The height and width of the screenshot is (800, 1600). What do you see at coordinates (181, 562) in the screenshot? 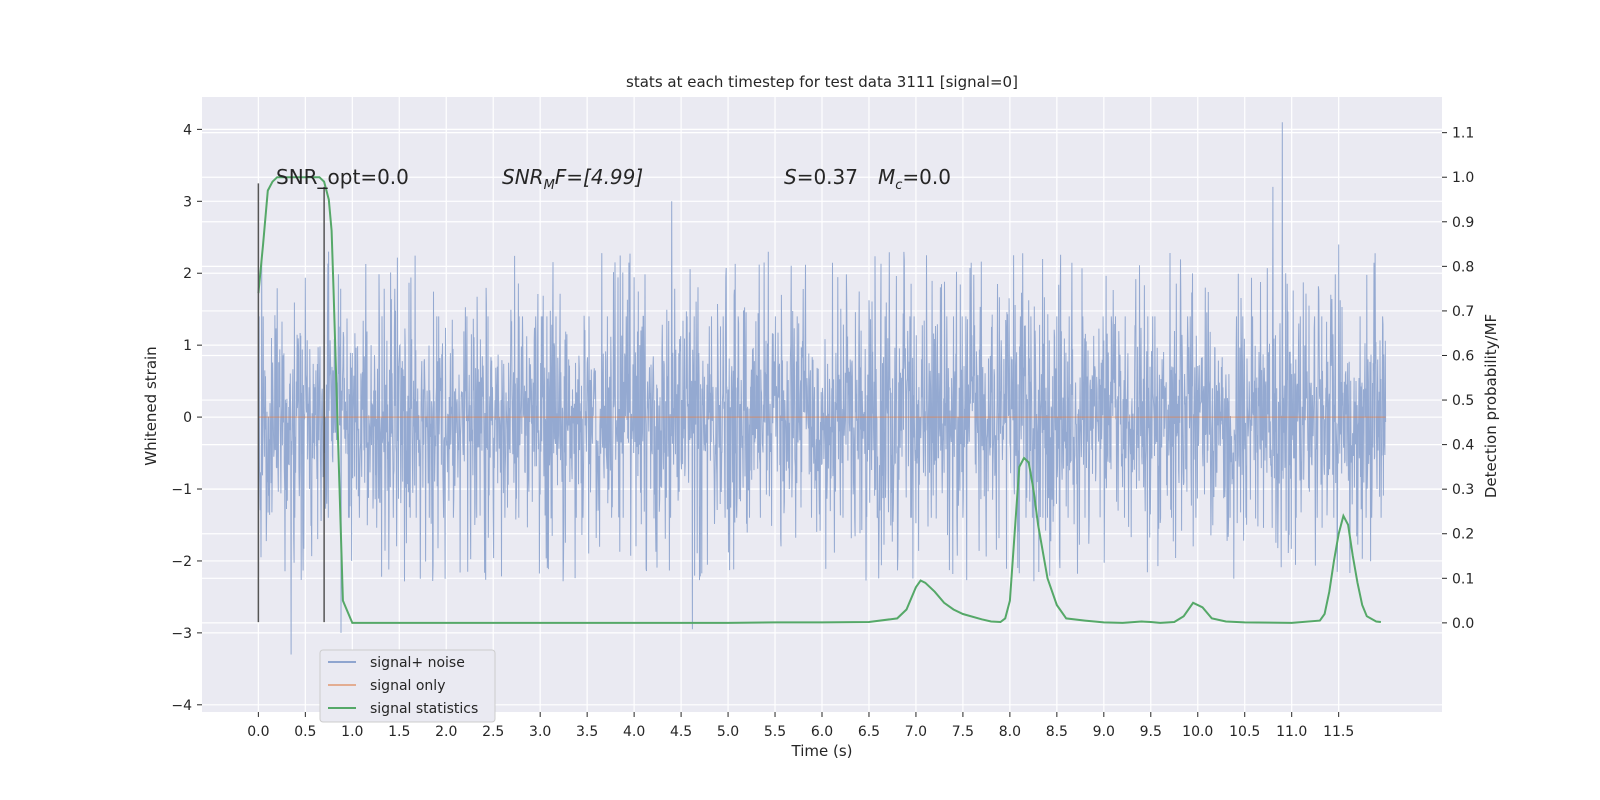
I see `y-tick-label-2: −2` at bounding box center [181, 562].